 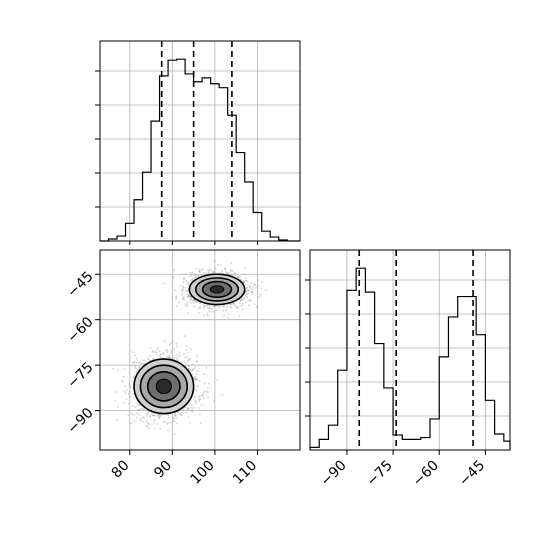 I want to click on contour-line, so click(x=163, y=386).